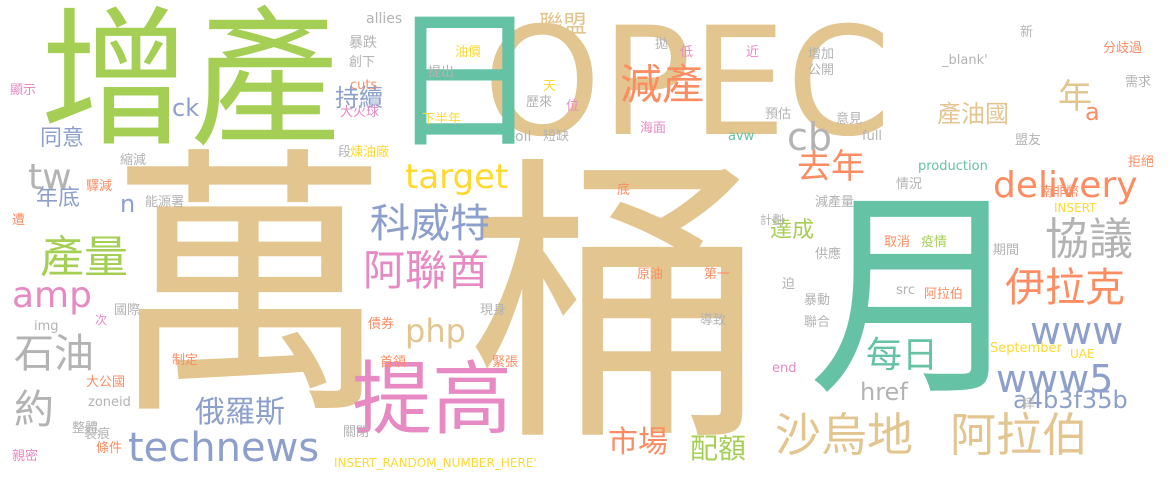  I want to click on word-cloud-word: 年, so click(1075, 97).